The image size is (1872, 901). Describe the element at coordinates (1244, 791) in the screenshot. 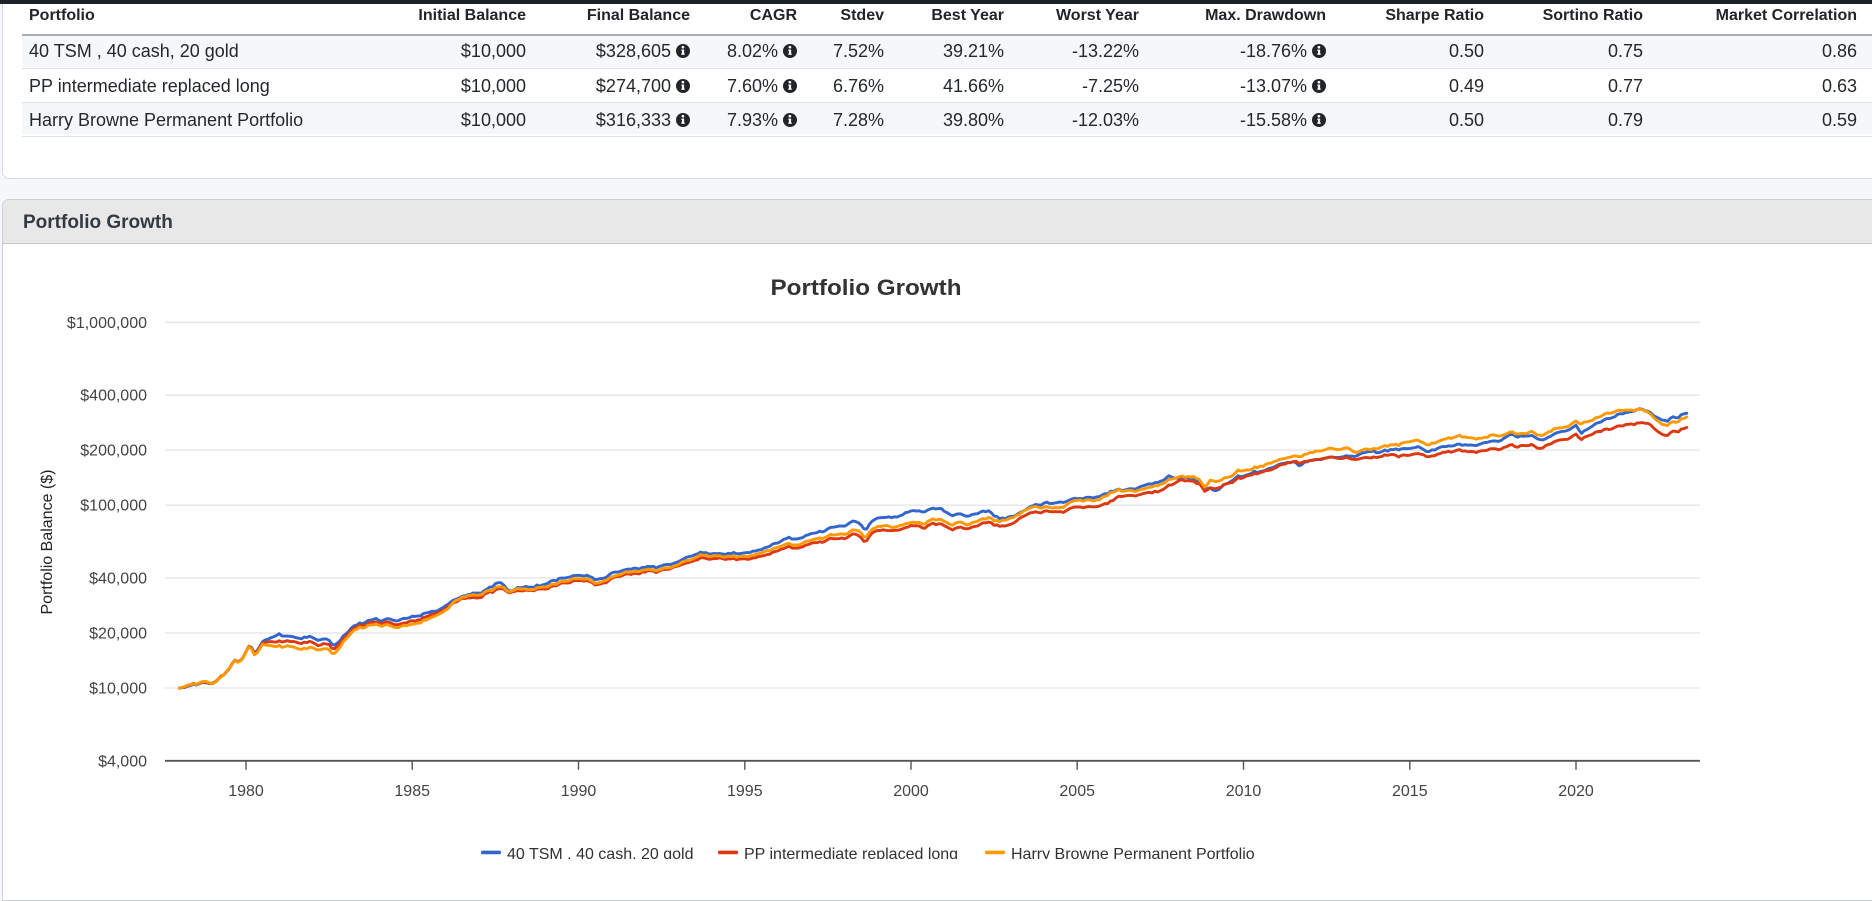

I see `svg-text: 2010` at that location.